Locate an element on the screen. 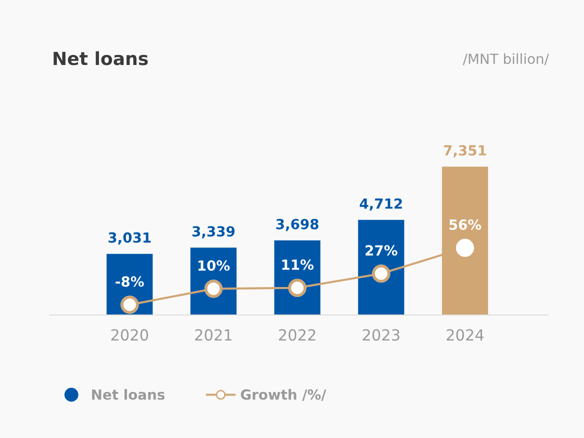 Image resolution: width=584 pixels, height=438 pixels. data-label: 10% is located at coordinates (214, 265).